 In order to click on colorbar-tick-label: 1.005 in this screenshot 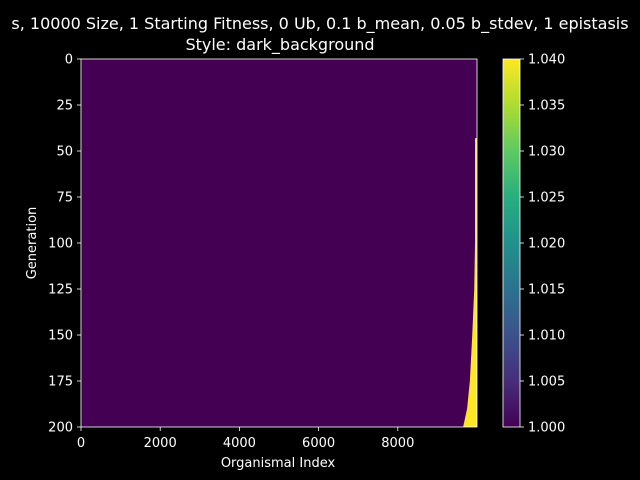, I will do `click(546, 382)`.